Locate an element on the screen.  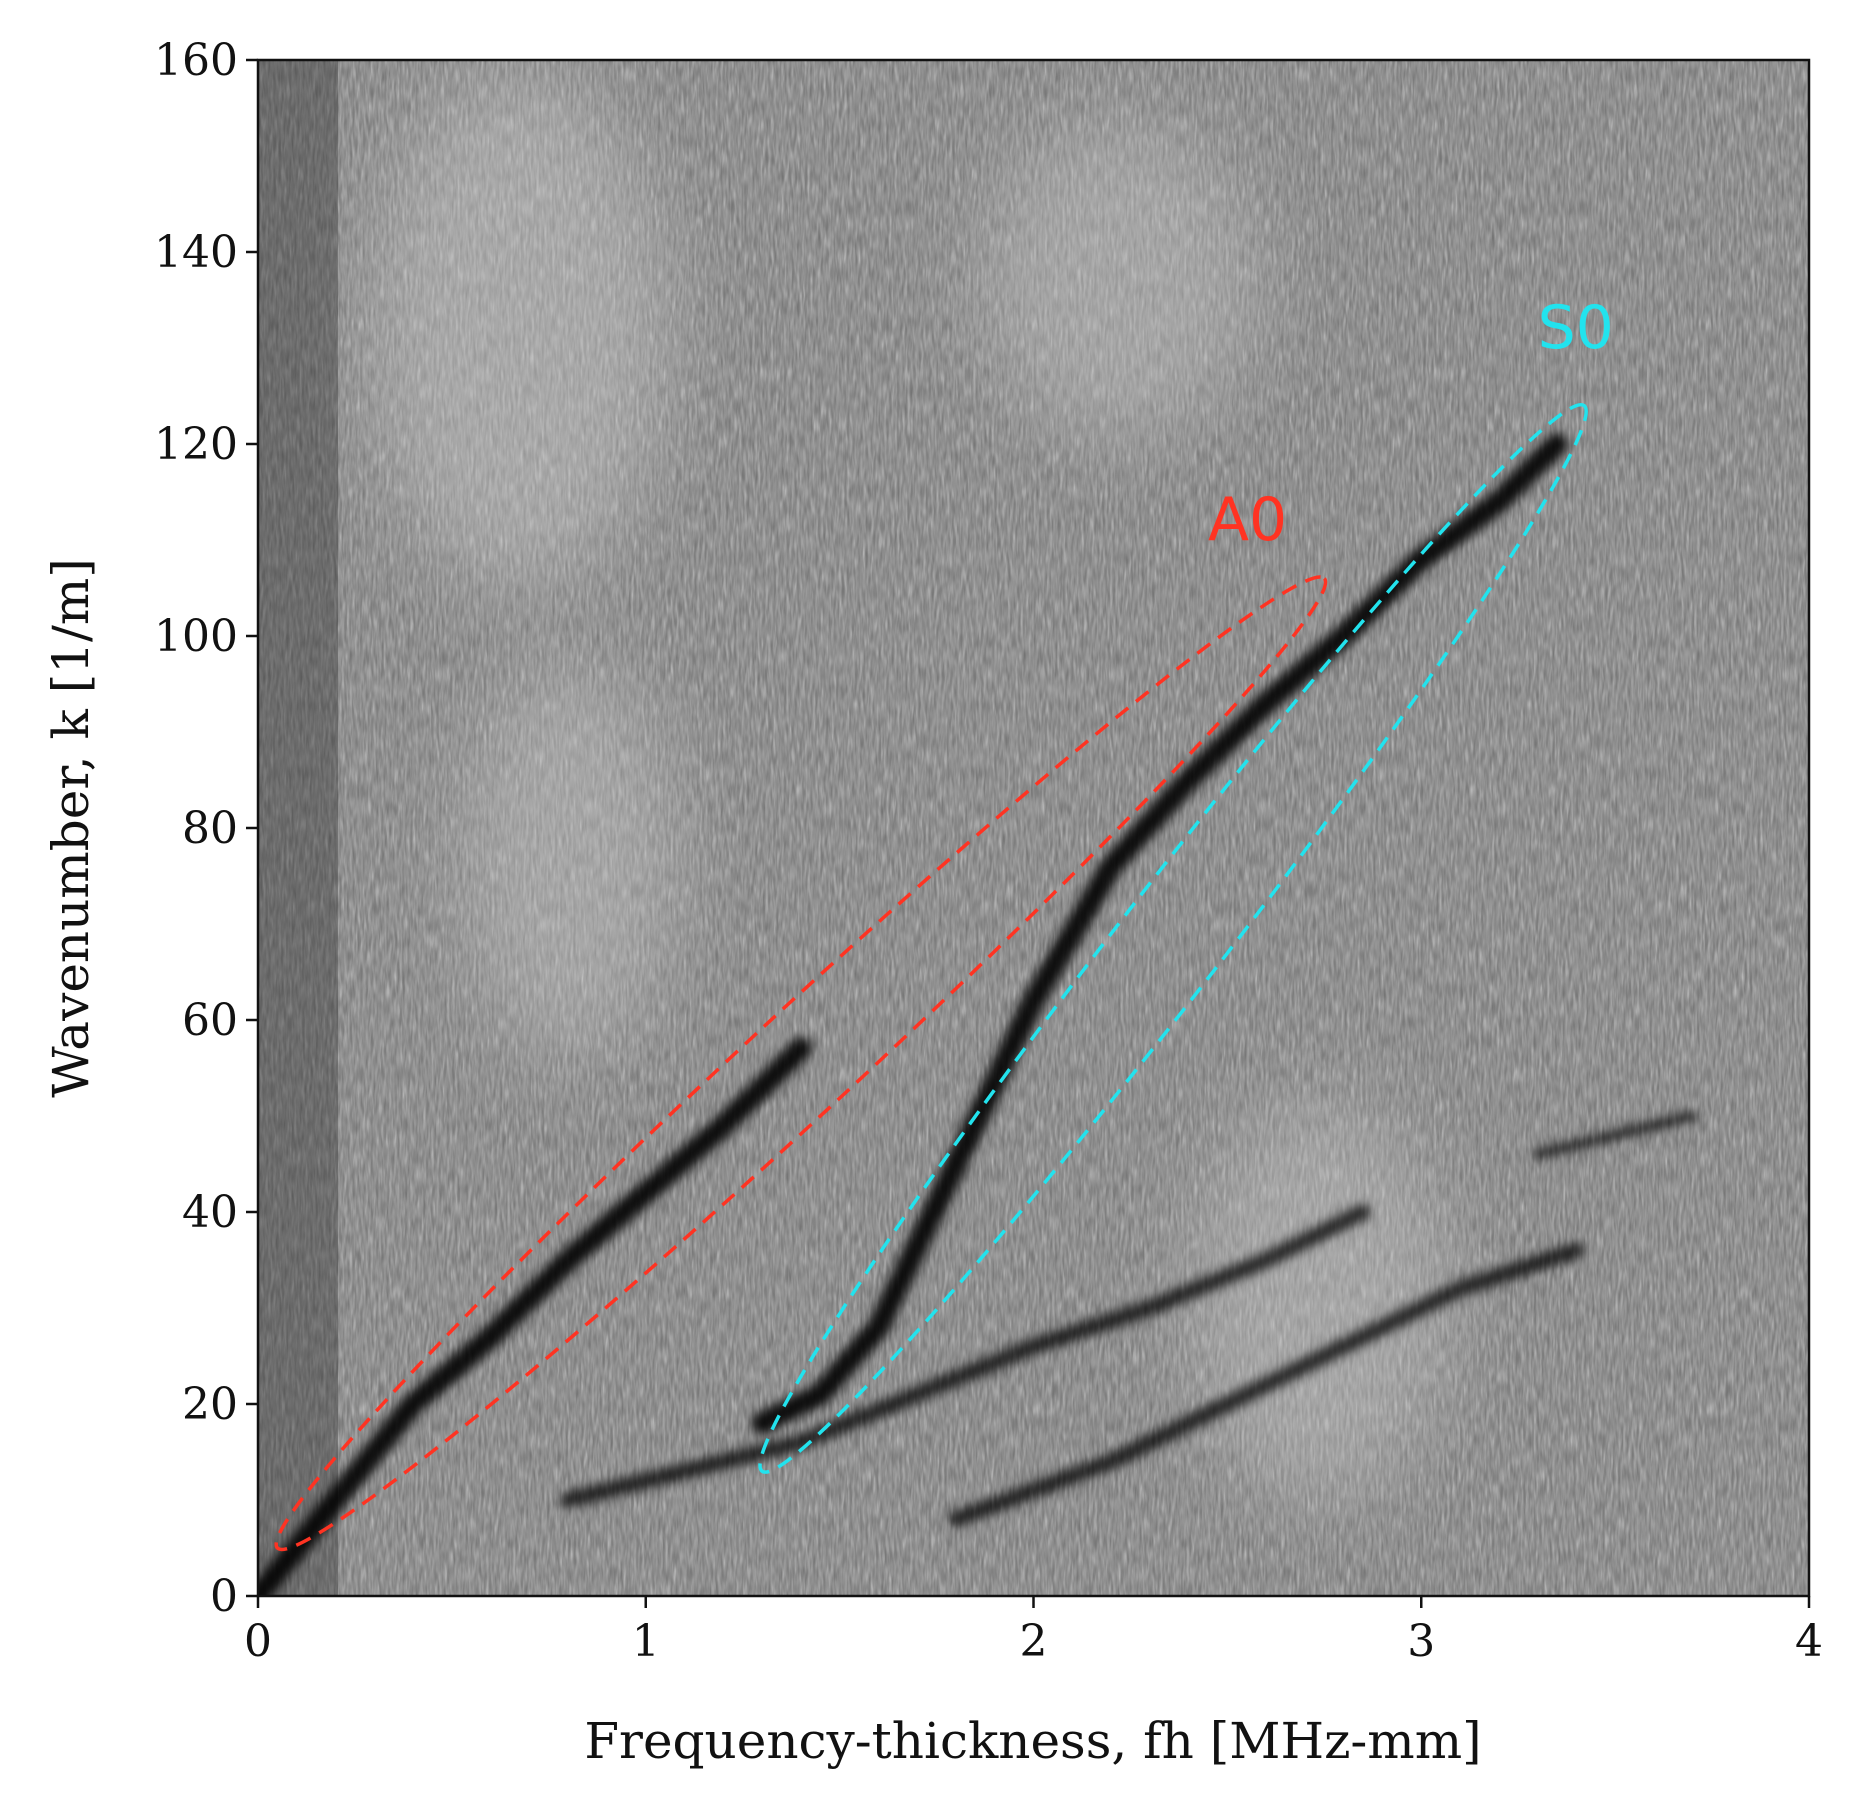
y-axis-ticks: 0 20 40 60 80 100 120 140 160 is located at coordinates (206, 828).